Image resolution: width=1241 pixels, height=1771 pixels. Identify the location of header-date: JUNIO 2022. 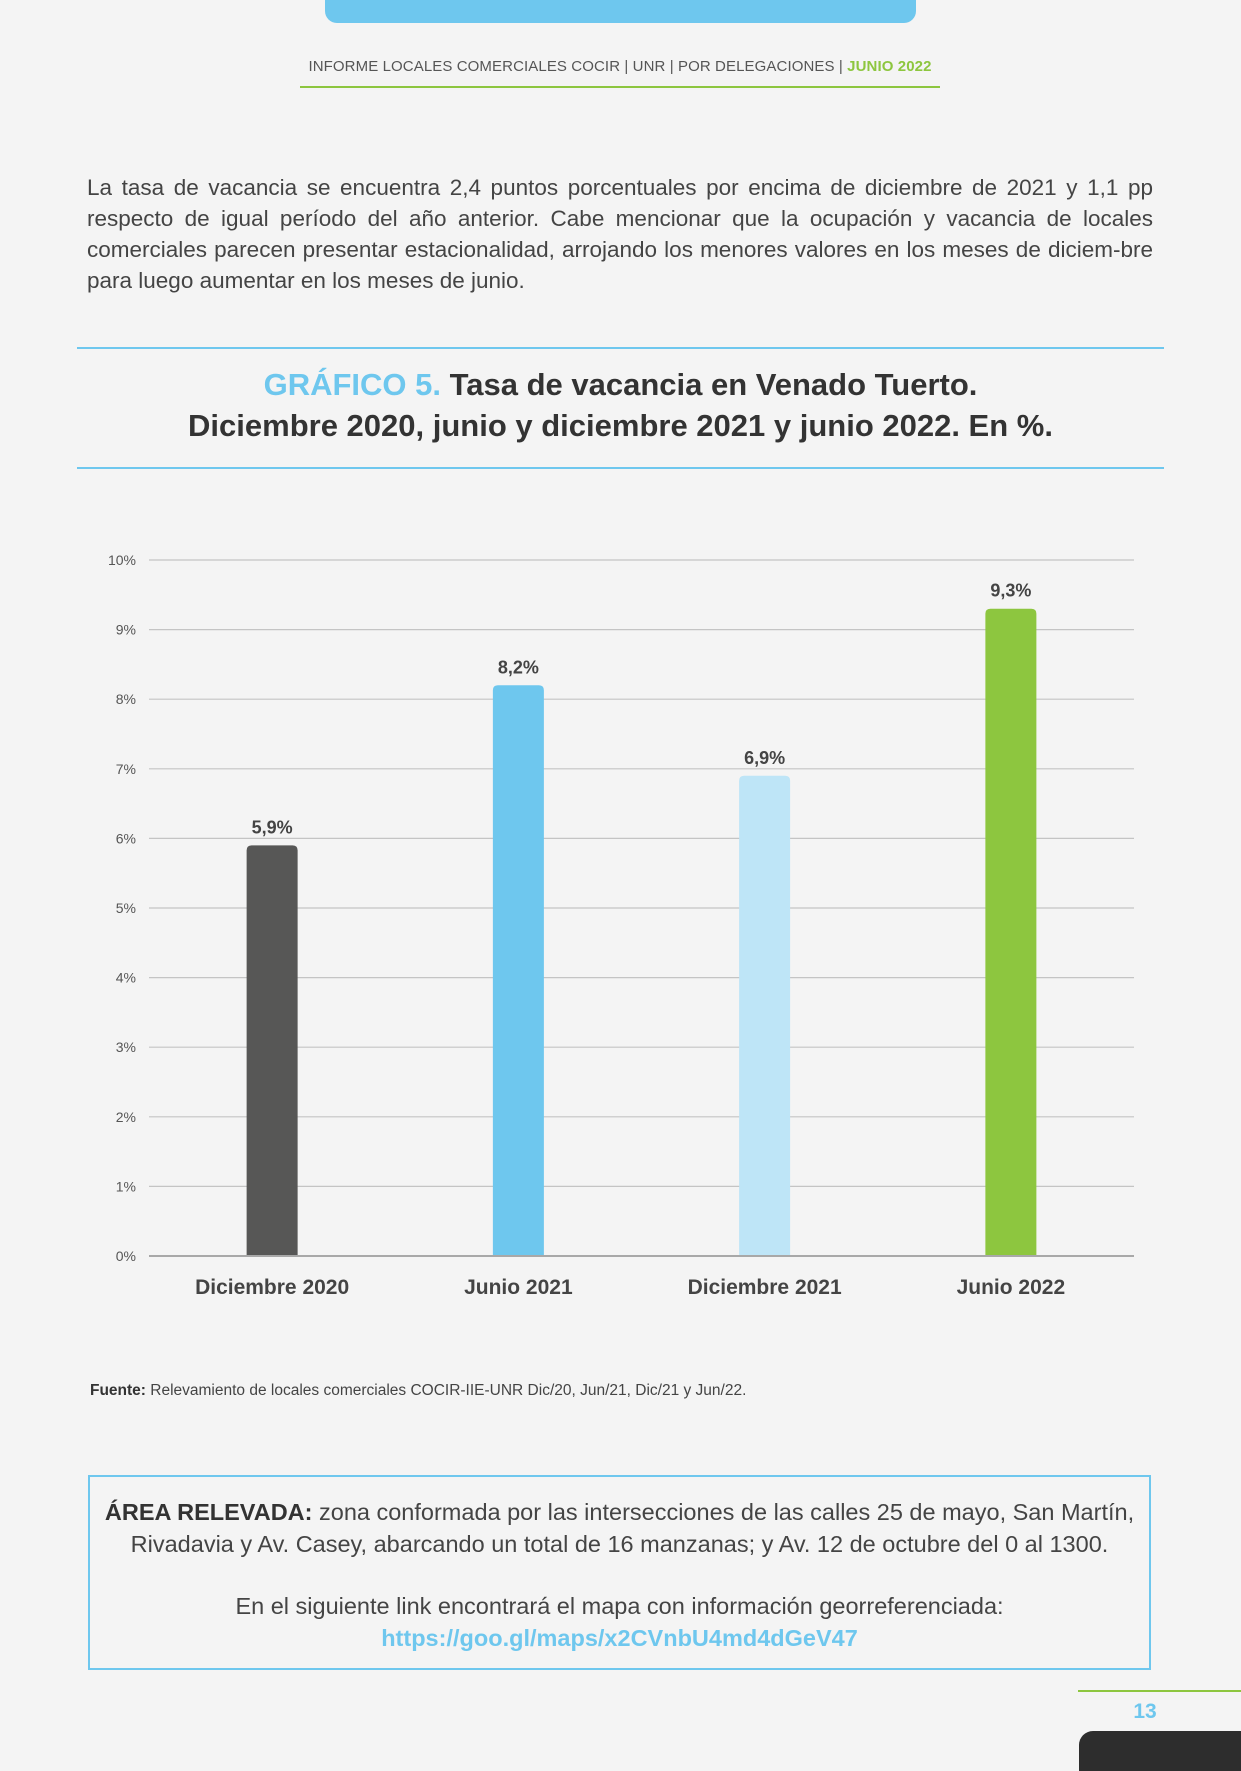
(889, 66).